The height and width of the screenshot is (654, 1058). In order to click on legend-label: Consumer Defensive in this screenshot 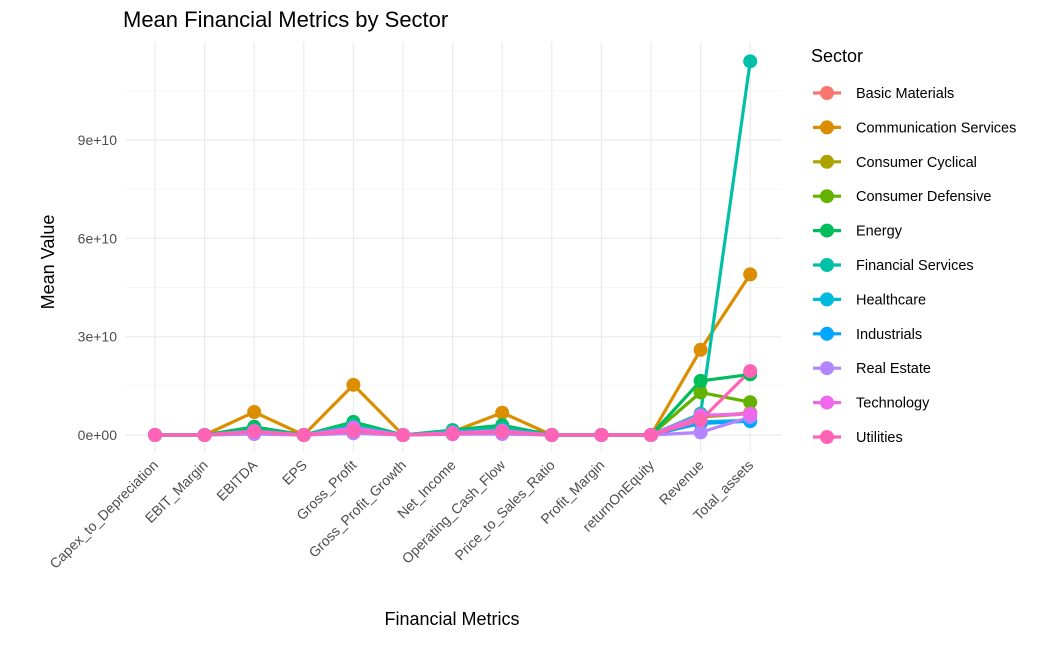, I will do `click(923, 197)`.